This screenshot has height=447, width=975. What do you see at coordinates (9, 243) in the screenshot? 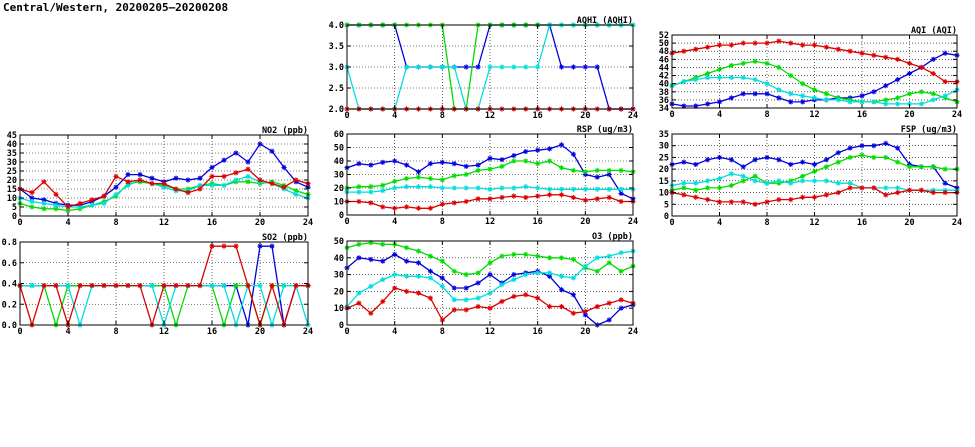
I see `y-tick-label: 0.8` at bounding box center [9, 243].